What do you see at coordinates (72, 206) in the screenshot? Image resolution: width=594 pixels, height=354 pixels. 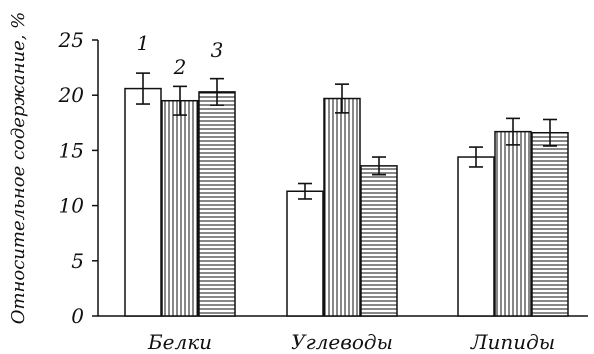 I see `y-tick-label: 10` at bounding box center [72, 206].